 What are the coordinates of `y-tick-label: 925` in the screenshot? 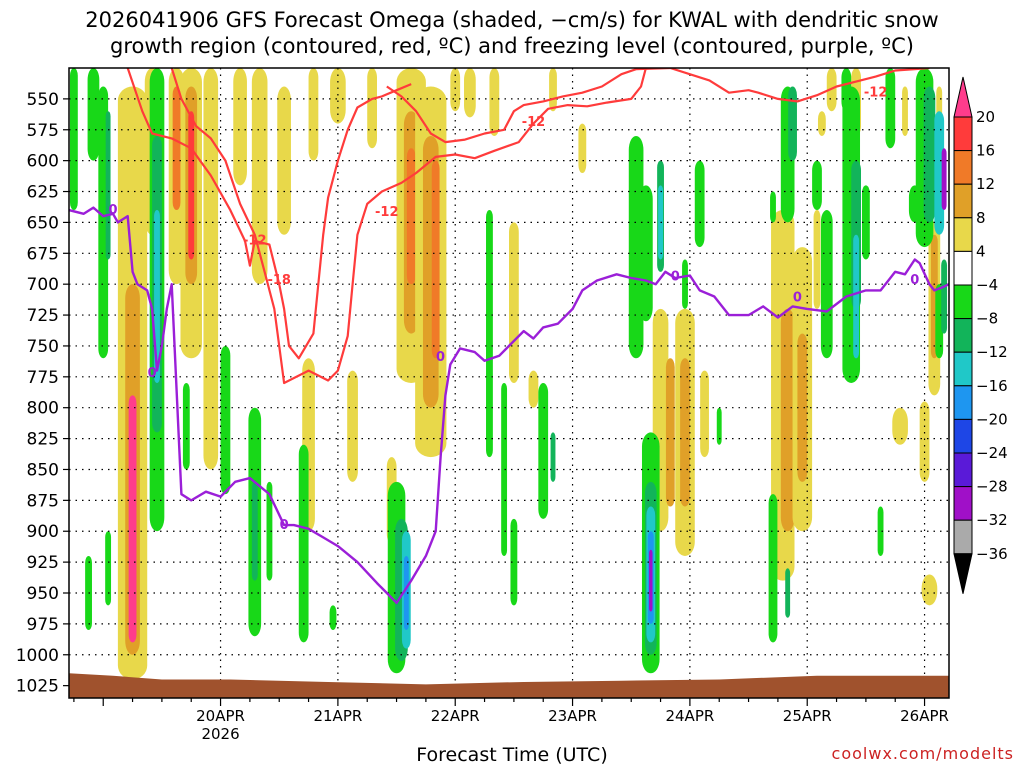 It's located at (43, 563).